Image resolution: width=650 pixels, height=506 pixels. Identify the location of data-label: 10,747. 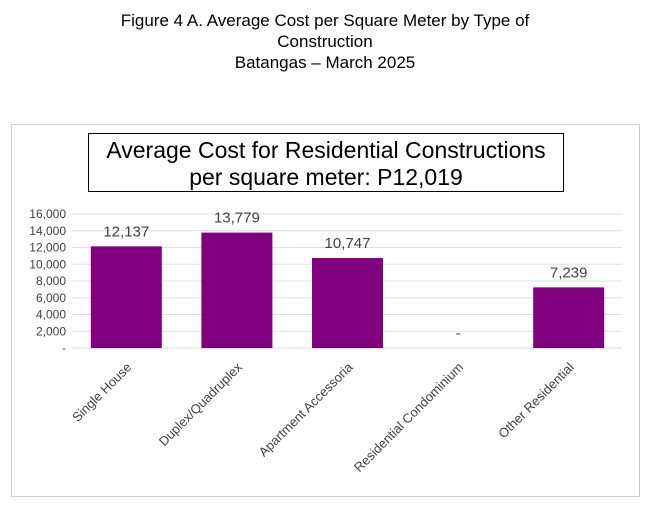
(348, 243).